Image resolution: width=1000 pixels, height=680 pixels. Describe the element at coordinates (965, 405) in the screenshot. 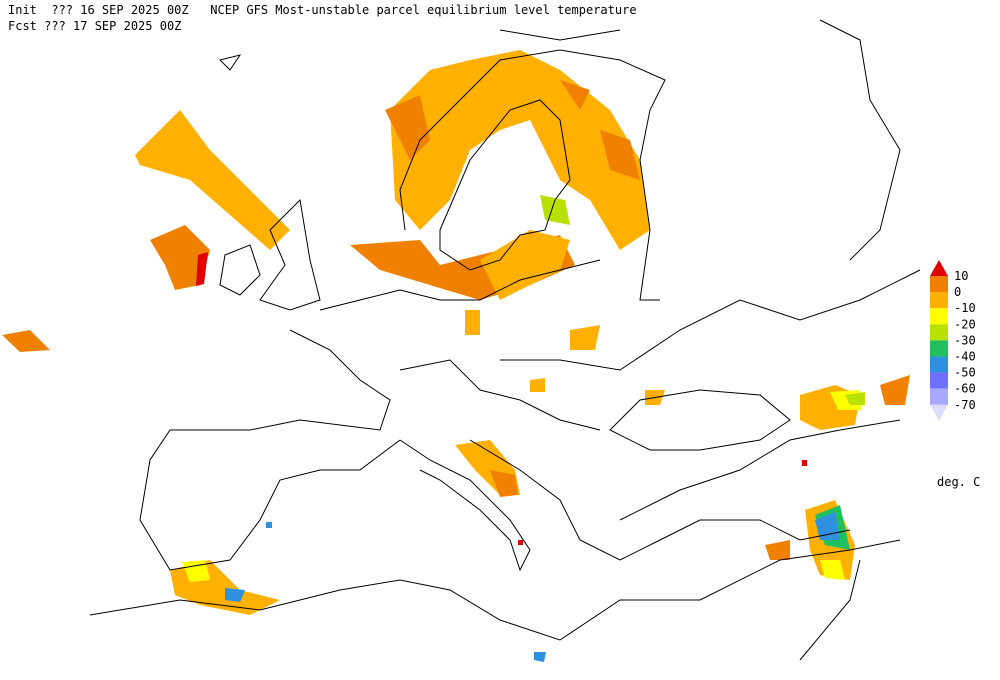

I see `legend-label: -70` at that location.